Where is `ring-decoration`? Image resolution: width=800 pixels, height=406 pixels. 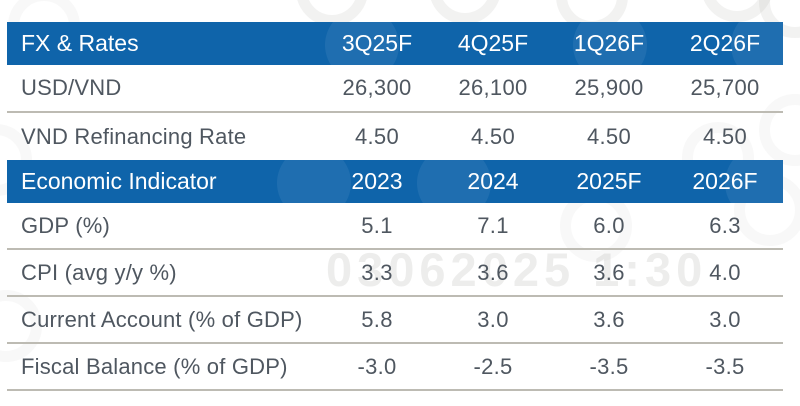 ring-decoration is located at coordinates (465, 12).